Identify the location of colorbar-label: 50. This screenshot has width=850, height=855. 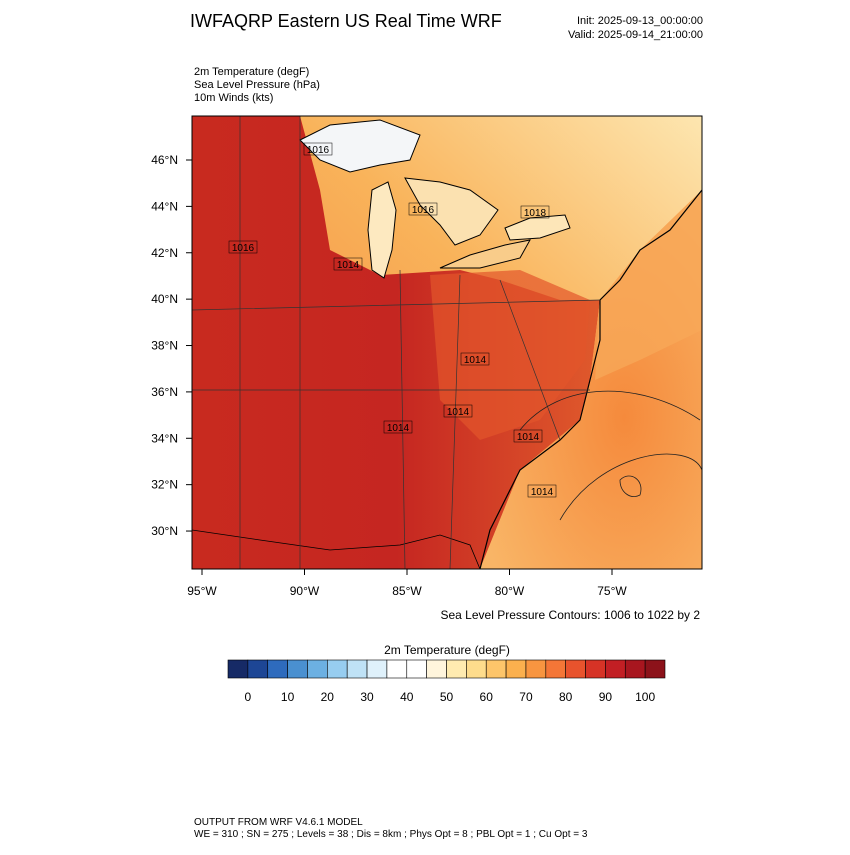
(447, 697).